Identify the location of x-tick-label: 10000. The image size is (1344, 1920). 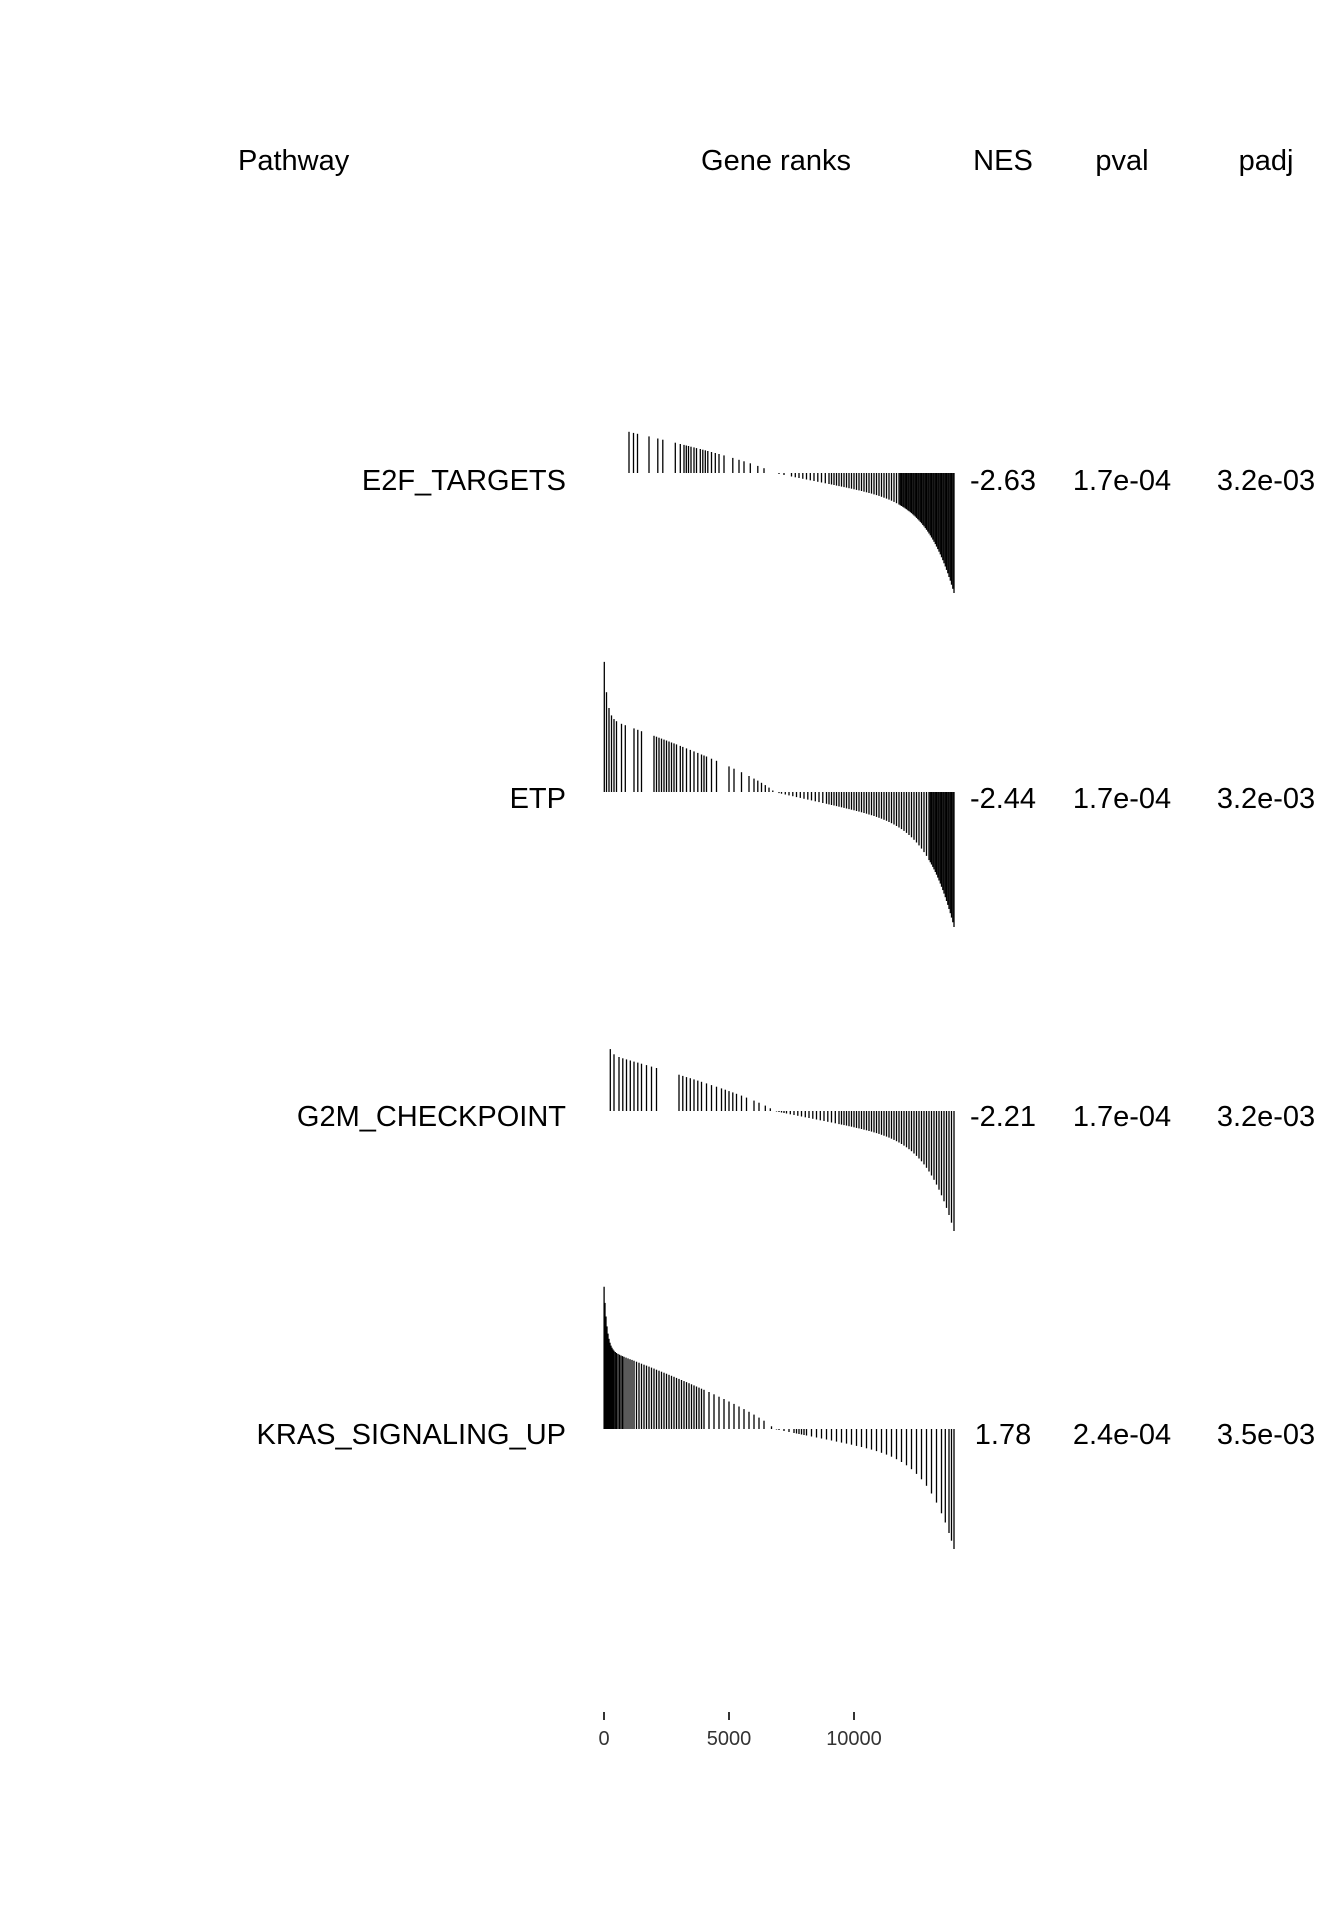
(854, 1739).